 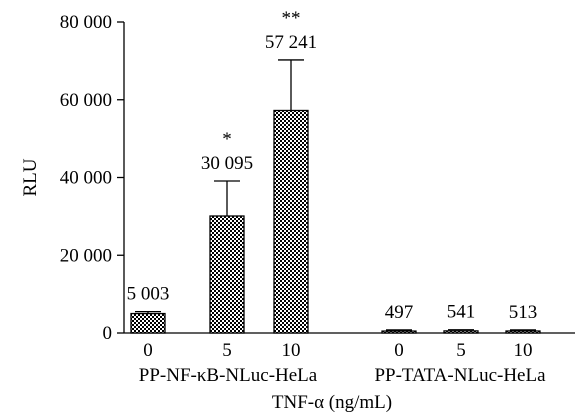 I want to click on y-tick-label: 40 000, so click(x=86, y=178).